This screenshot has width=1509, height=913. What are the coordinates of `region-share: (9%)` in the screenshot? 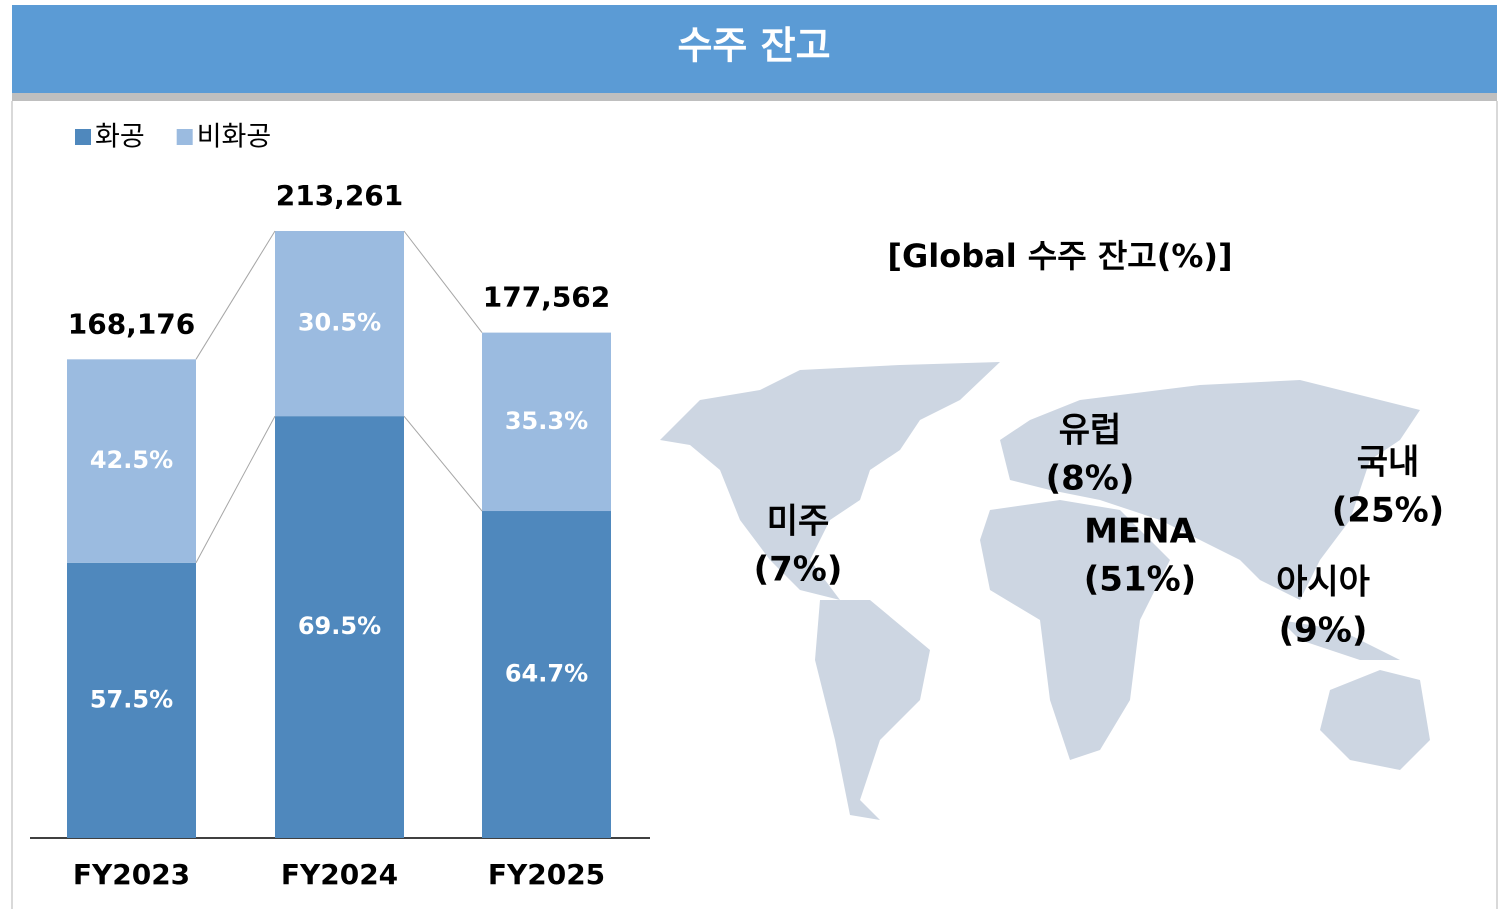 It's located at (1323, 631).